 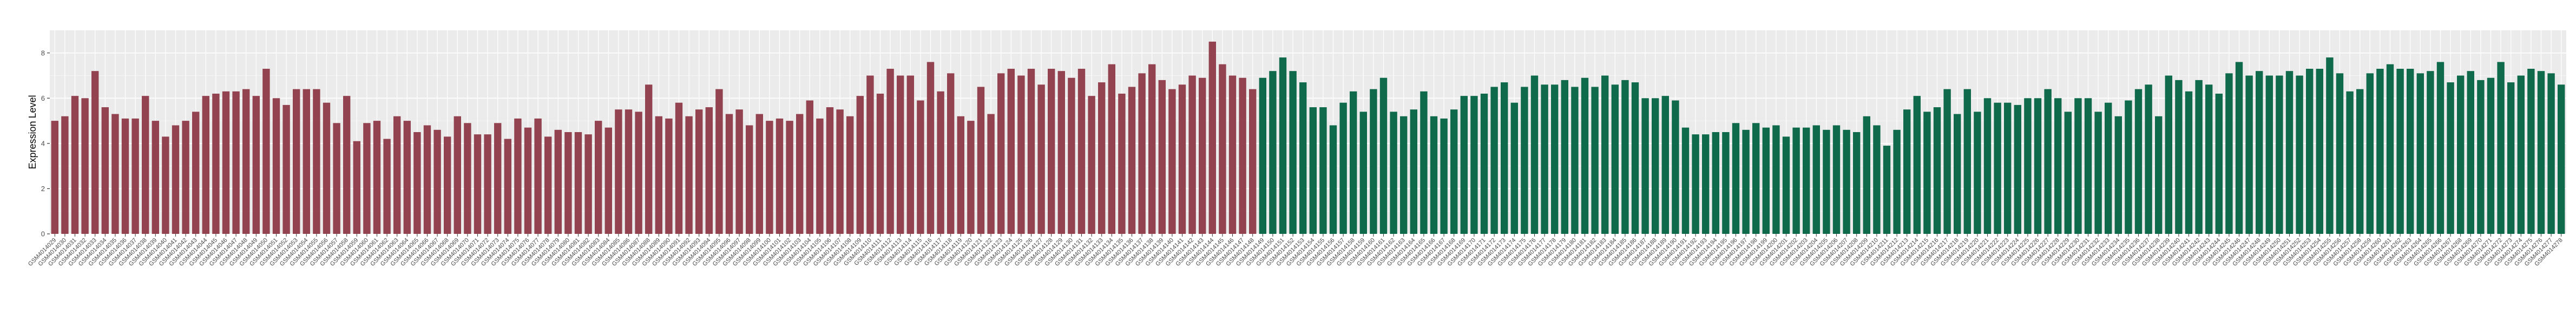 I want to click on y-tick-label: 0, so click(x=43, y=234).